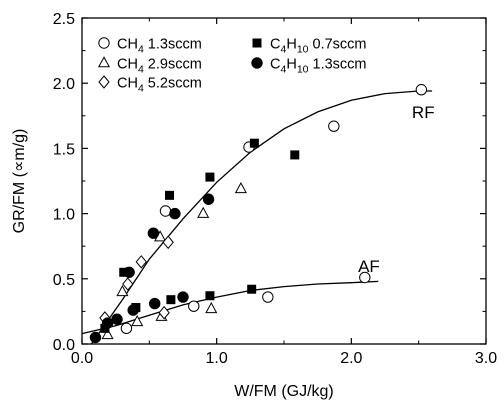 Image resolution: width=504 pixels, height=402 pixels. Describe the element at coordinates (19, 181) in the screenshot. I see `y-axis-label: GR/FM (∝m/g)` at that location.